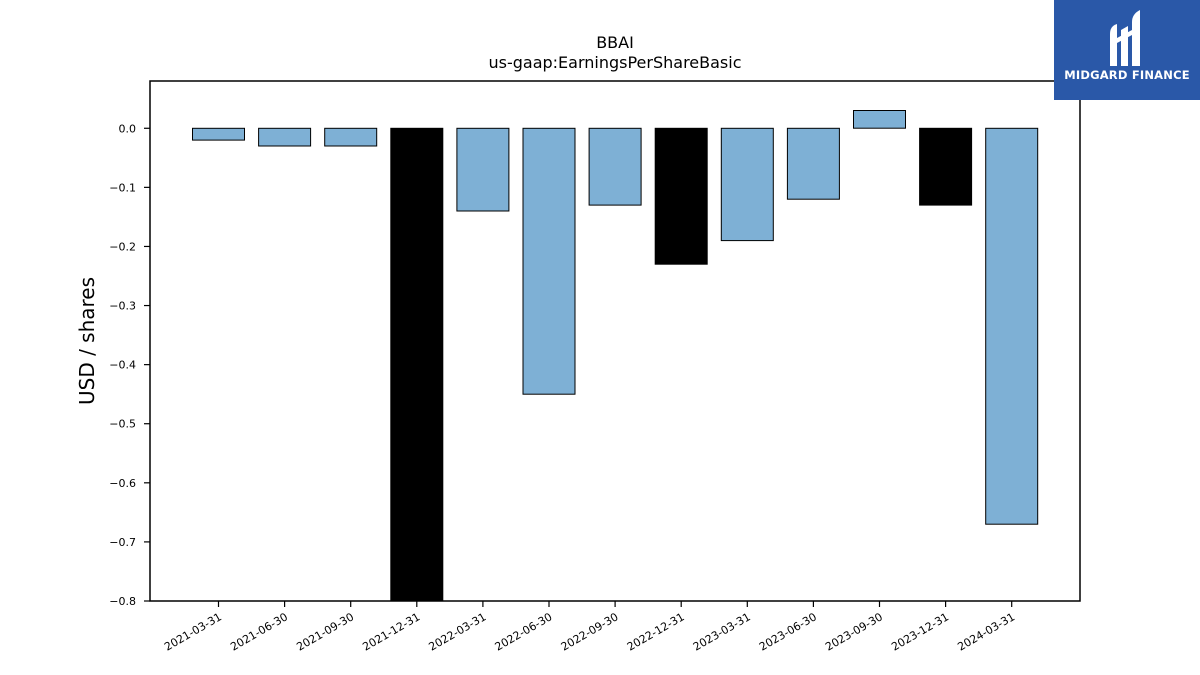 The height and width of the screenshot is (675, 1200). Describe the element at coordinates (920, 631) in the screenshot. I see `x-tick-label: 2023-12-31` at that location.